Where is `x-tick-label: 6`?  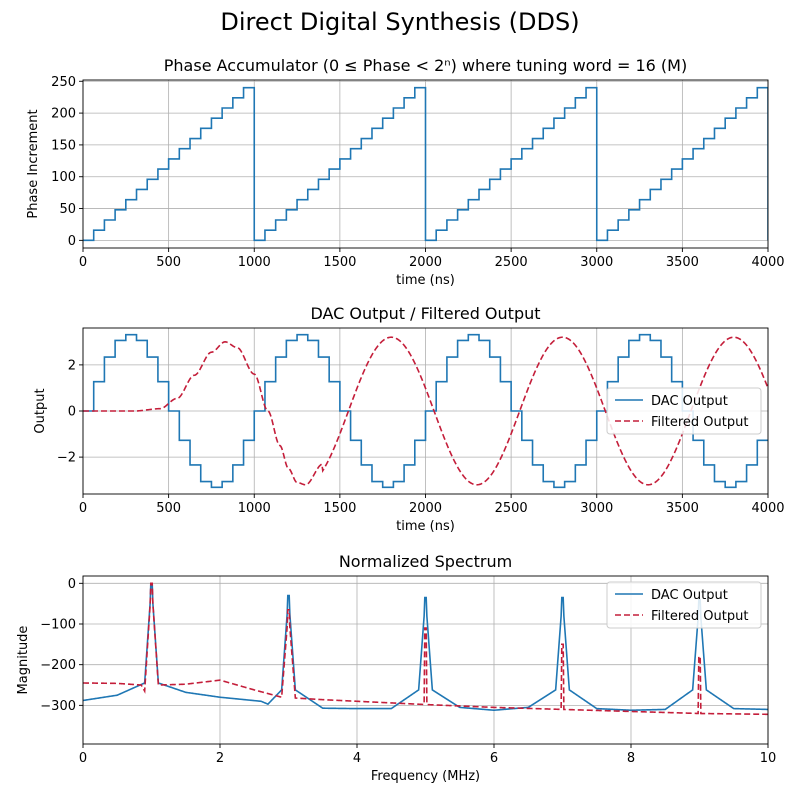
x-tick-label: 6 is located at coordinates (494, 758).